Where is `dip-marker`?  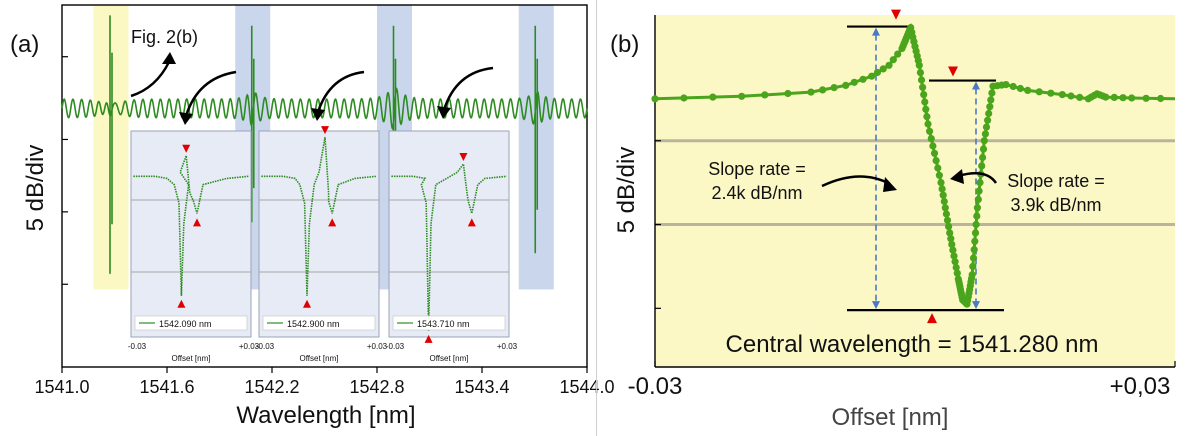 dip-marker is located at coordinates (932, 318).